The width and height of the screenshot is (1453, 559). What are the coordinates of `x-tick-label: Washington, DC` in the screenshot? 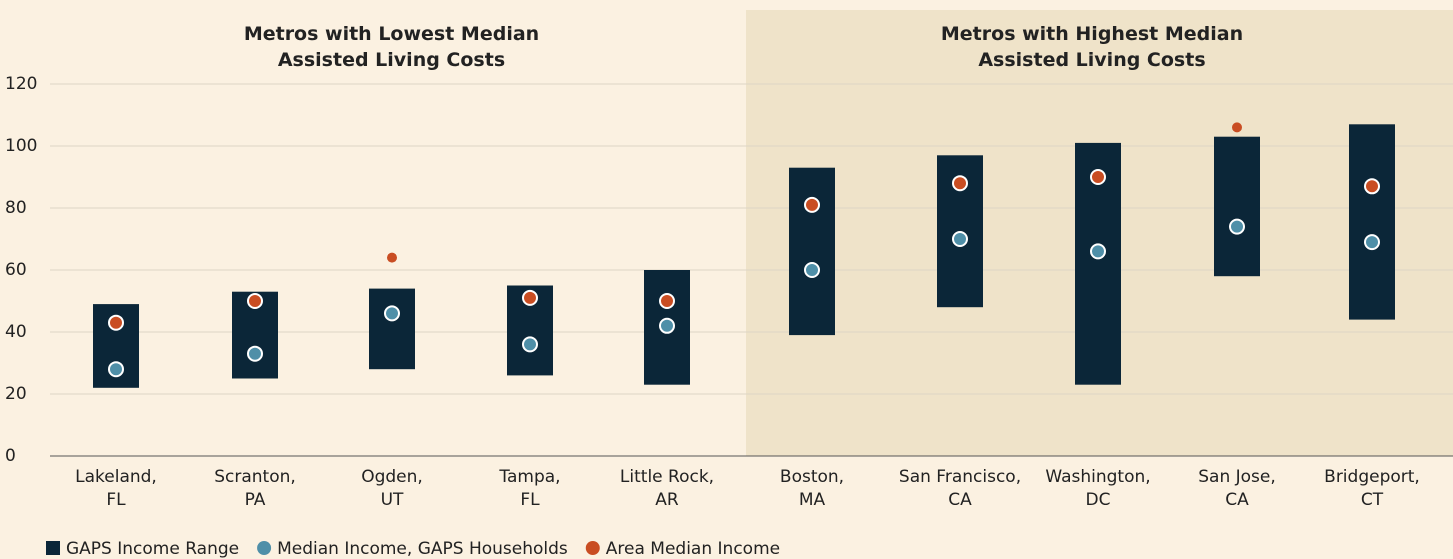 It's located at (1097, 488).